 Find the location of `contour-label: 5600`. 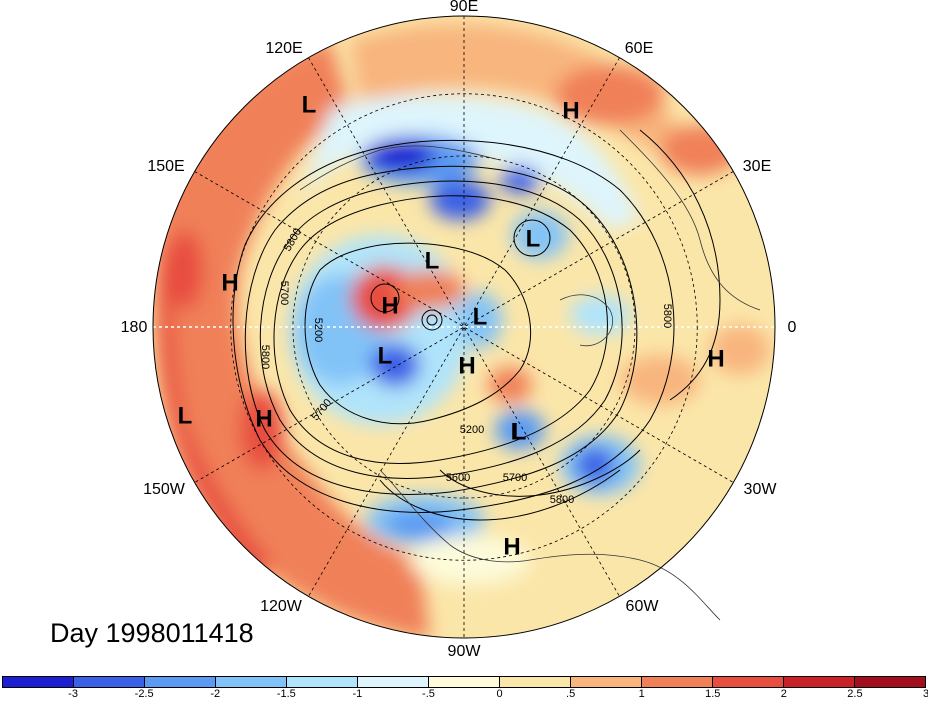

contour-label: 5600 is located at coordinates (458, 478).